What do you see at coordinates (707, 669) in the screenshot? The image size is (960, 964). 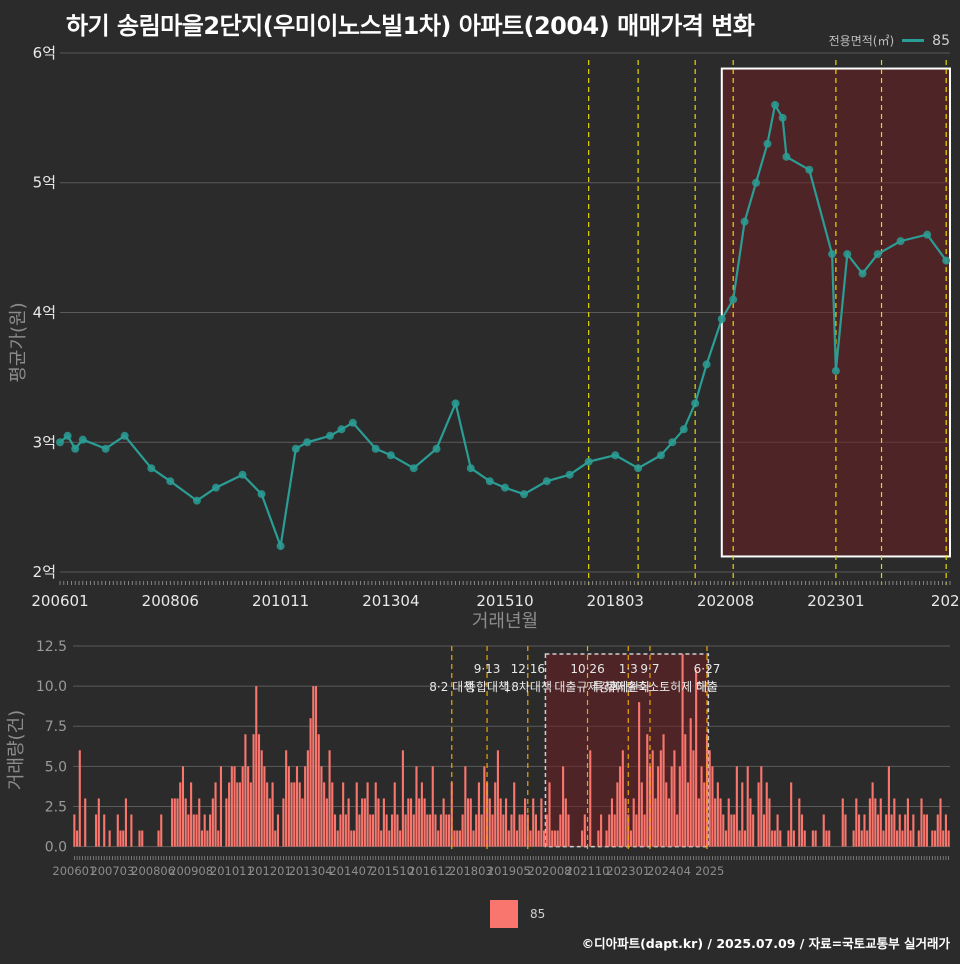 I see `policy-date-label: 6·27` at bounding box center [707, 669].